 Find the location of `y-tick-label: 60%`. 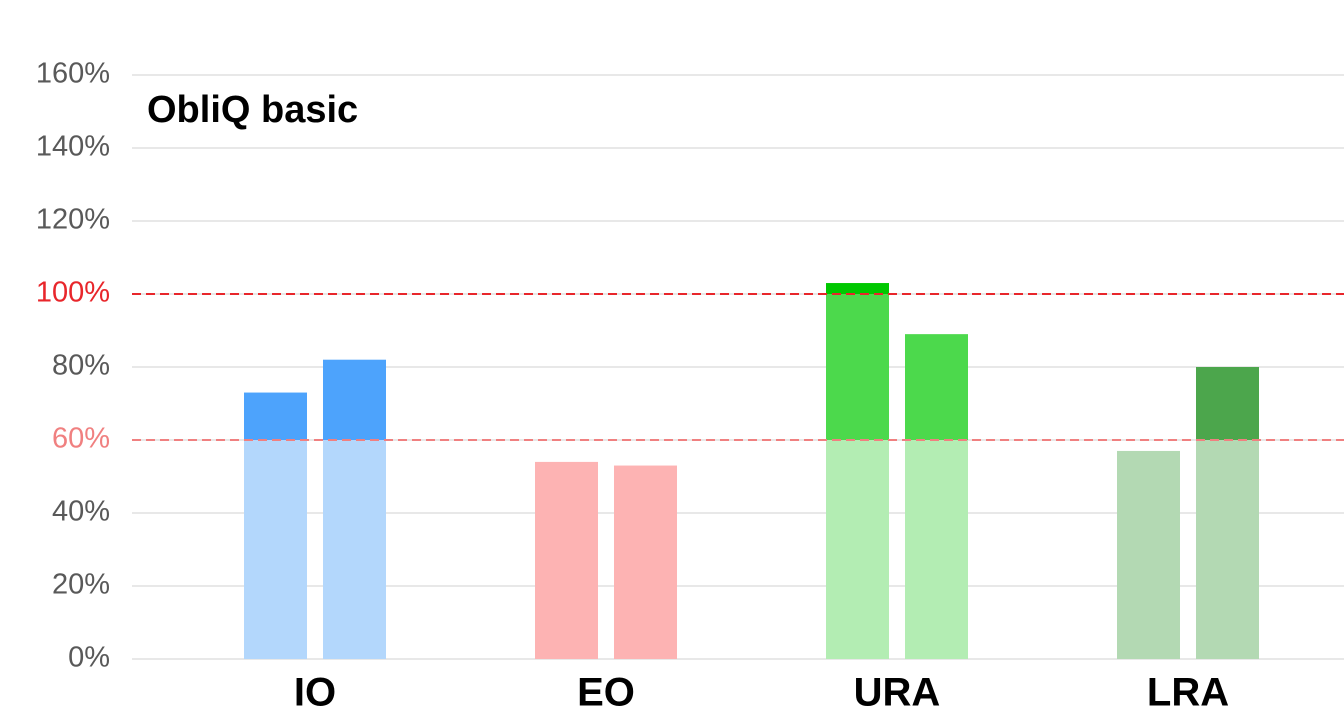

y-tick-label: 60% is located at coordinates (81, 439).